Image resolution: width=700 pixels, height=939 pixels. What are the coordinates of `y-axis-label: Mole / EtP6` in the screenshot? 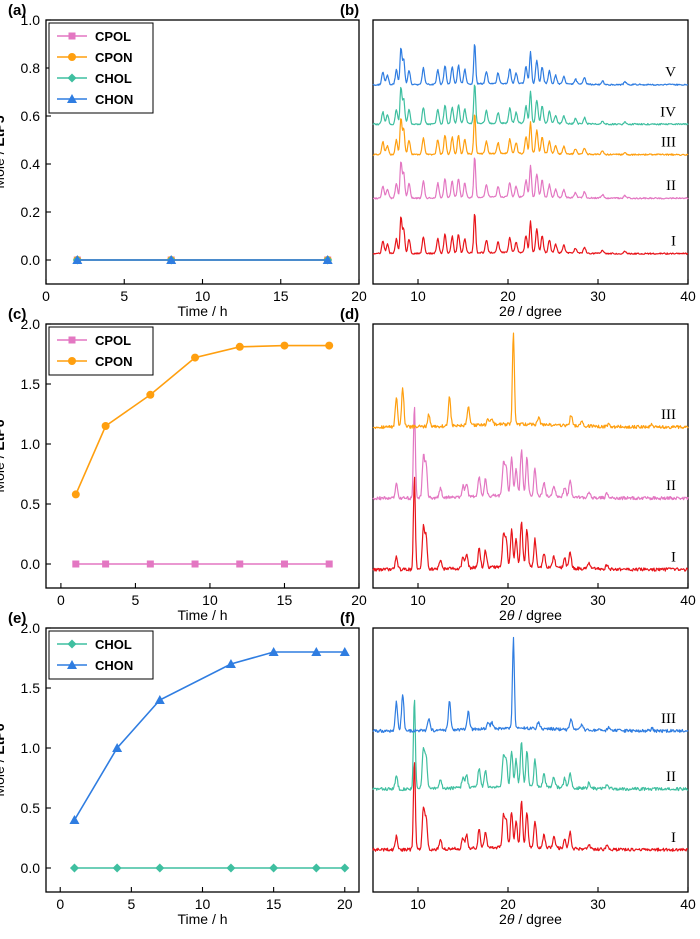 It's located at (3, 759).